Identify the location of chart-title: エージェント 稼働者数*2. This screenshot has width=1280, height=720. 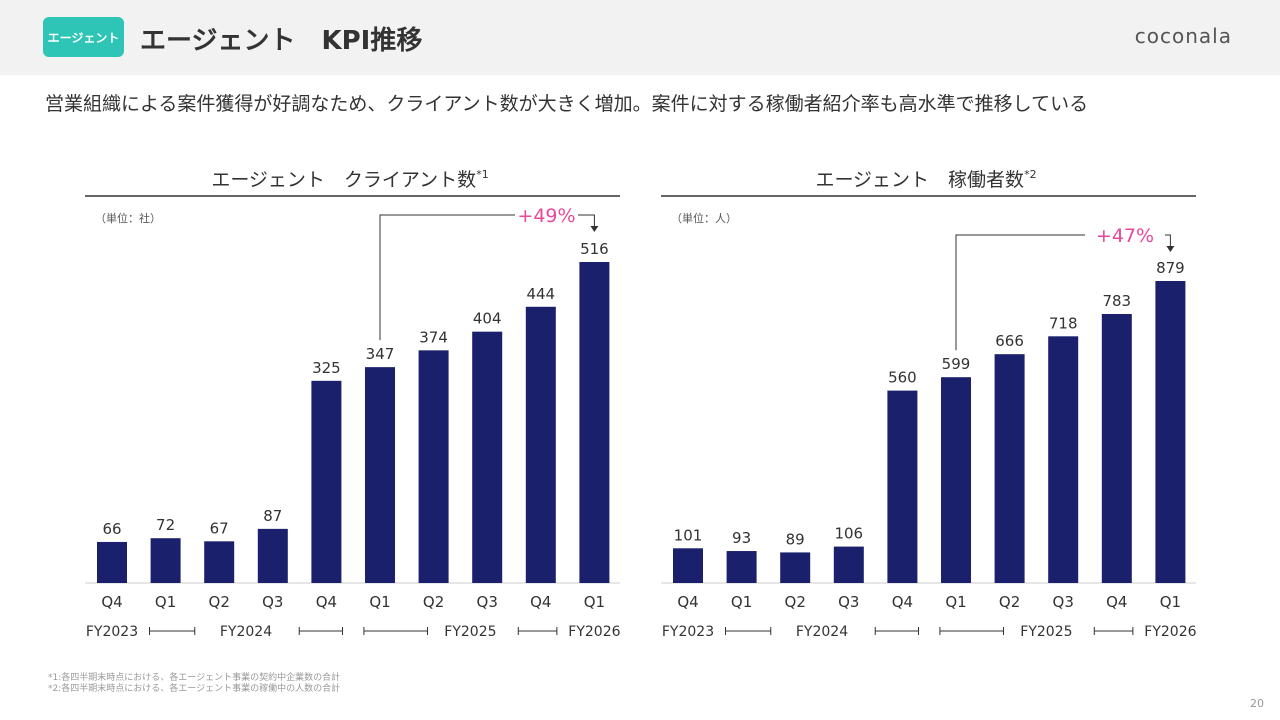
(925, 179).